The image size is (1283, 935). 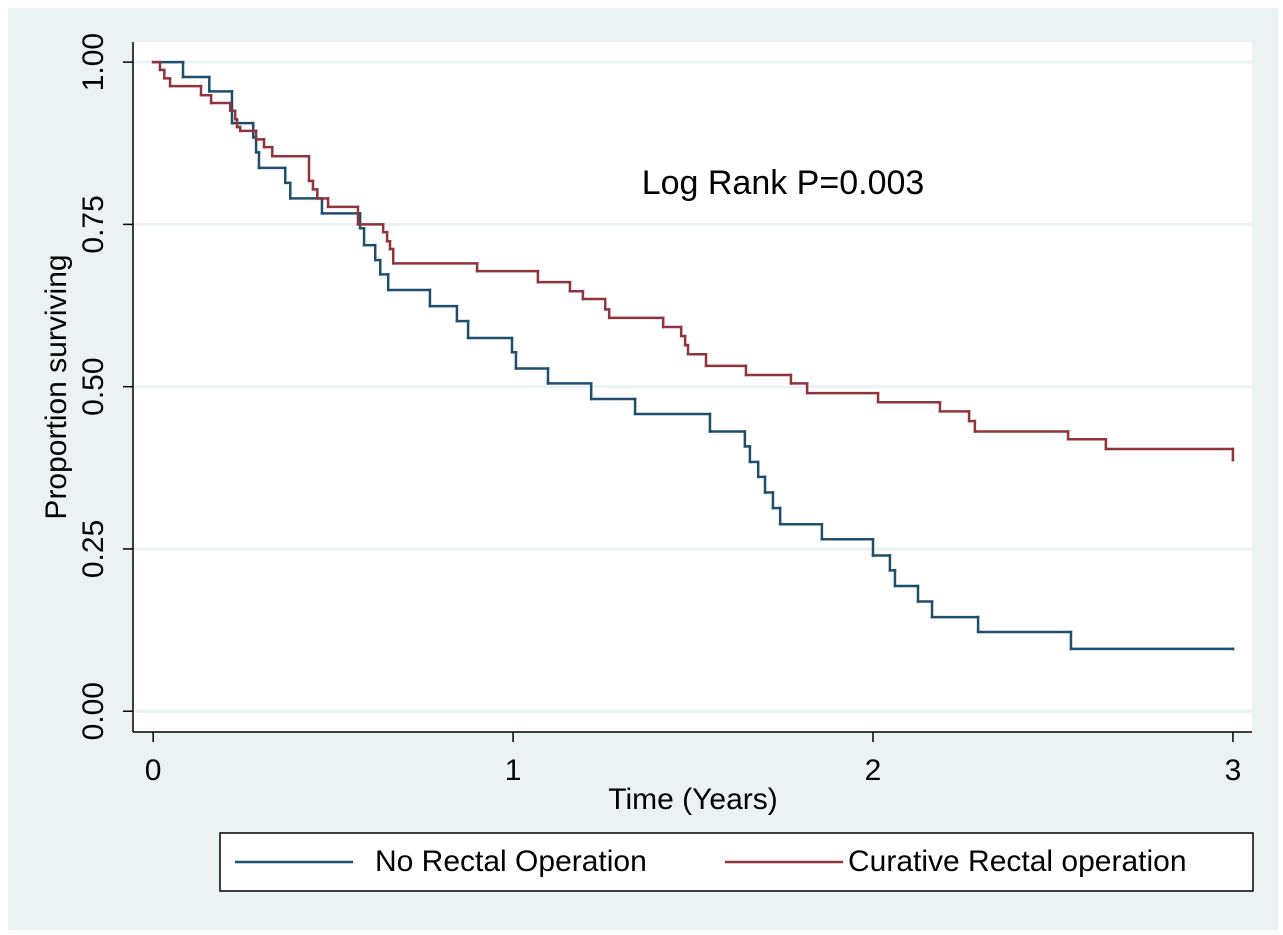 What do you see at coordinates (692, 799) in the screenshot?
I see `x-axis-label: Time (Years)` at bounding box center [692, 799].